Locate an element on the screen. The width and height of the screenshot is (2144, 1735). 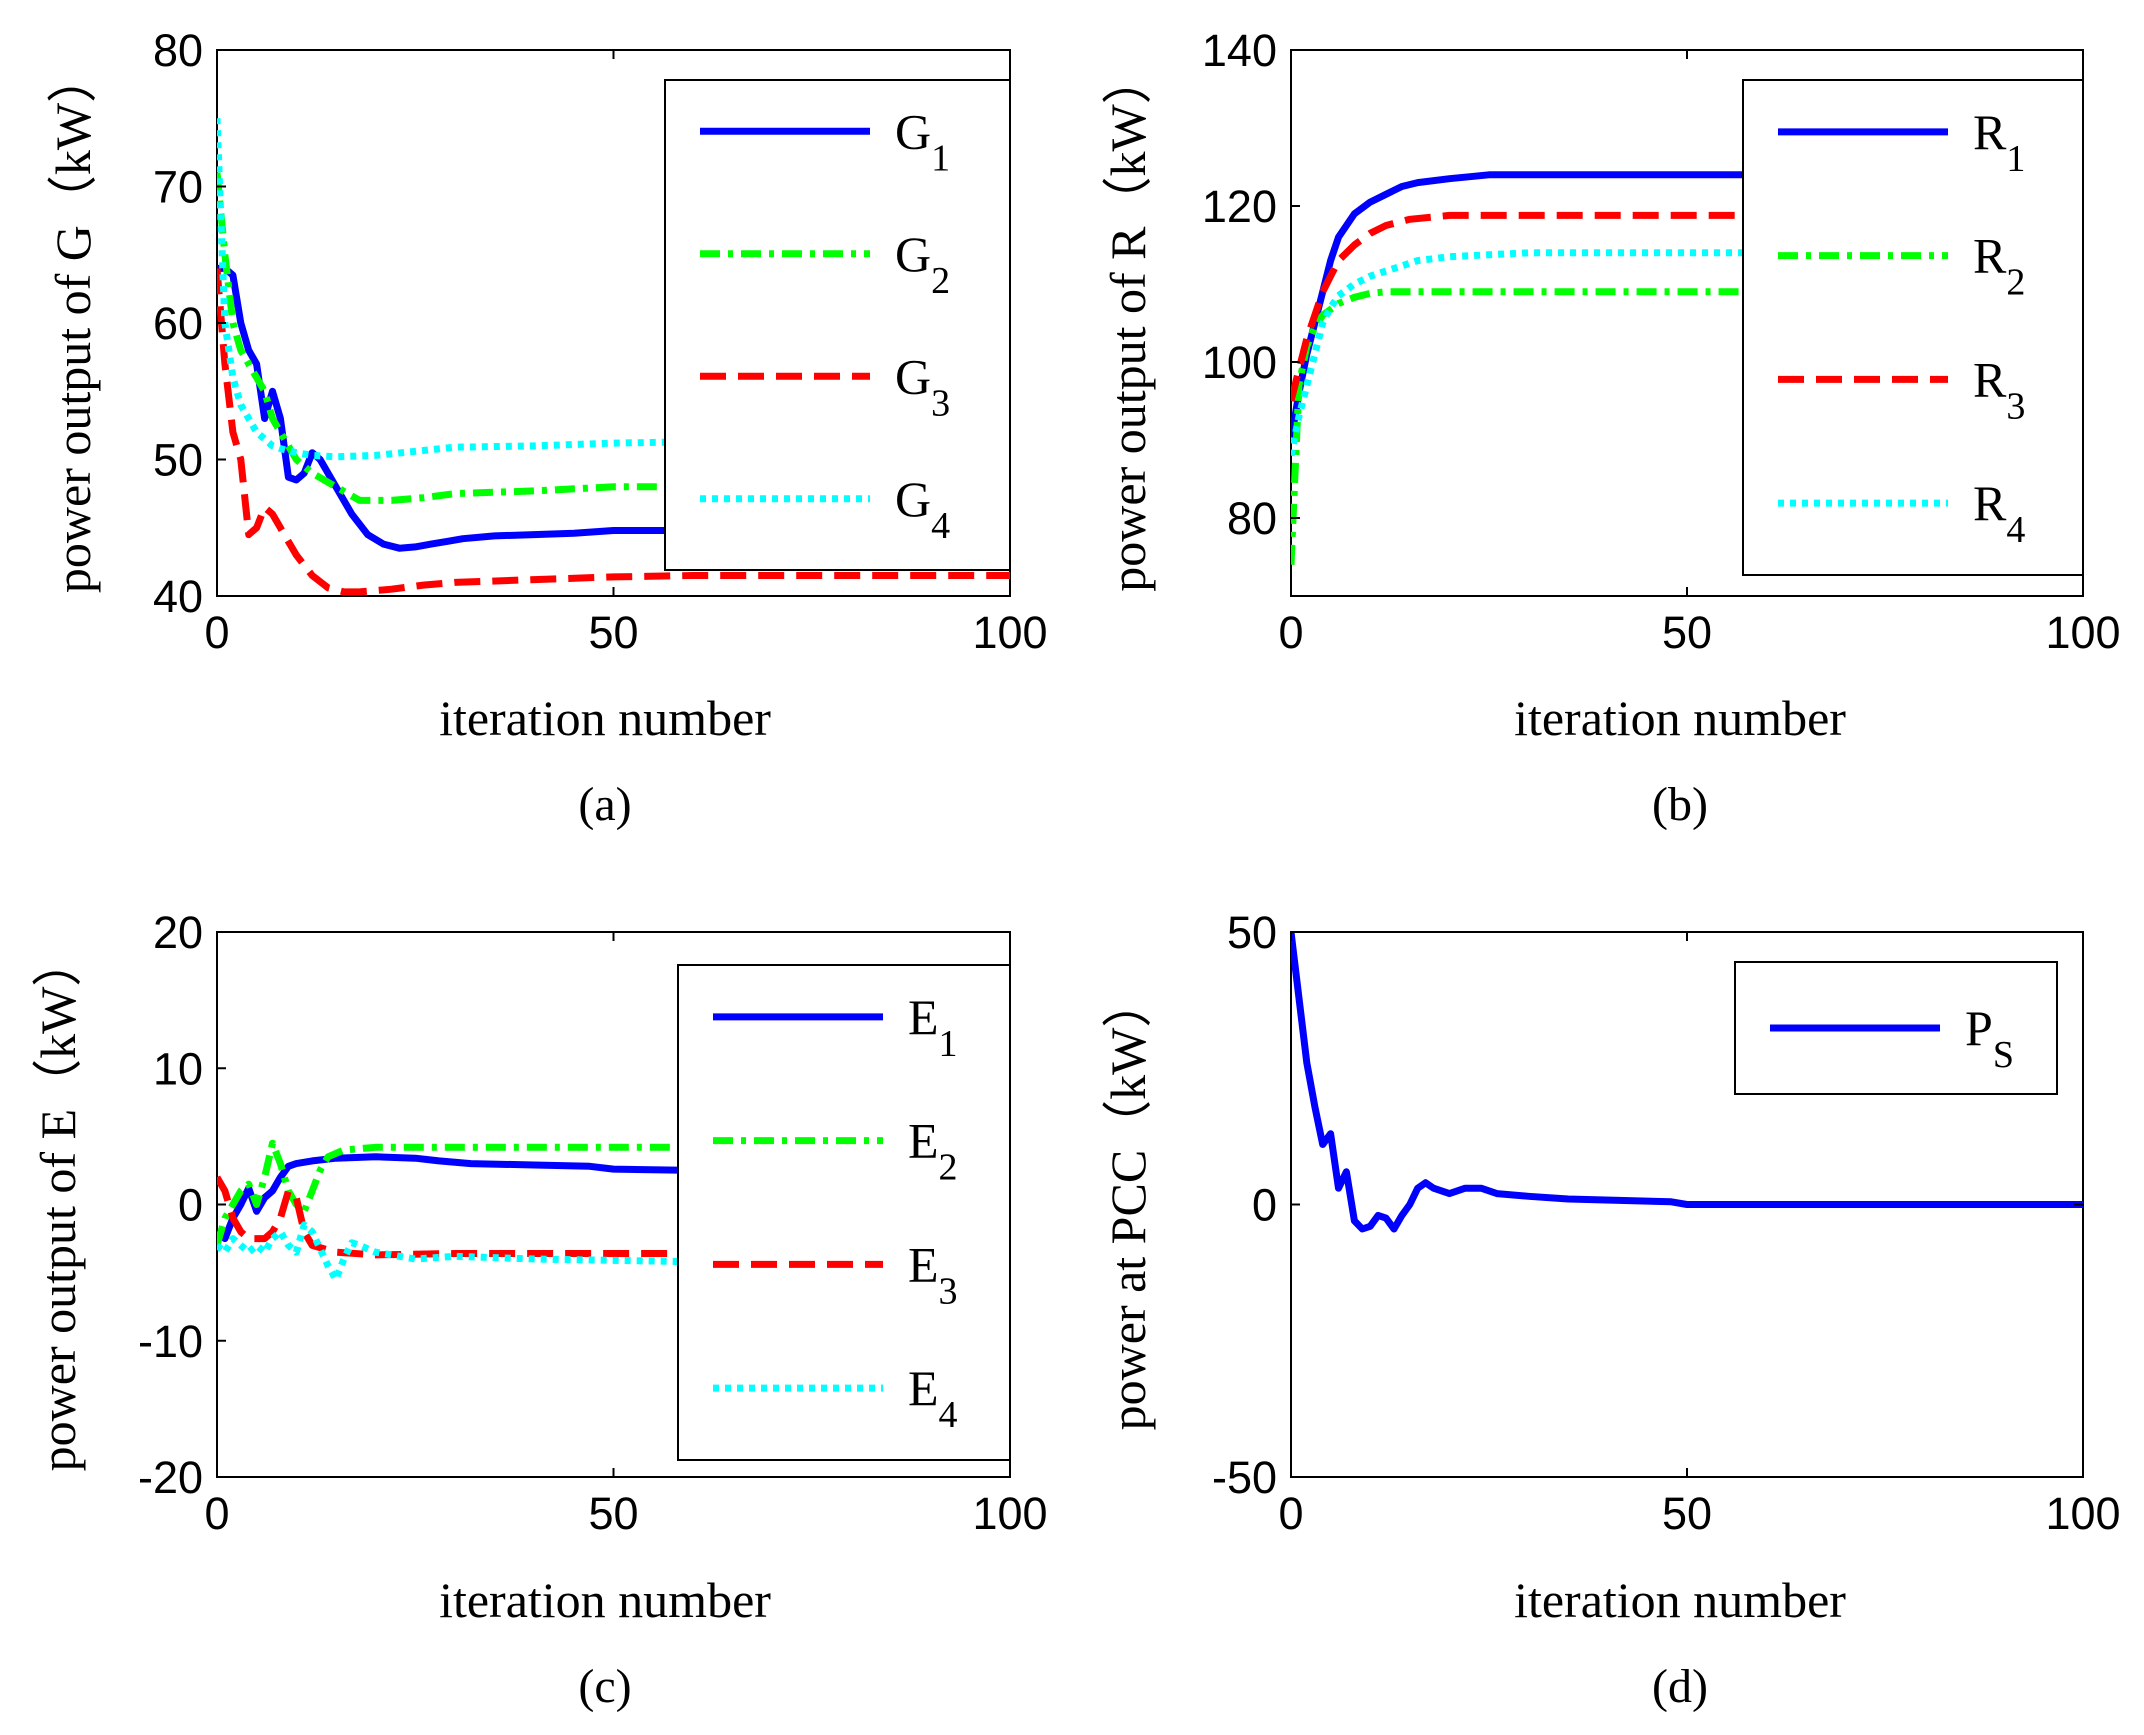
series-line-r4 is located at coordinates (1687, 353).